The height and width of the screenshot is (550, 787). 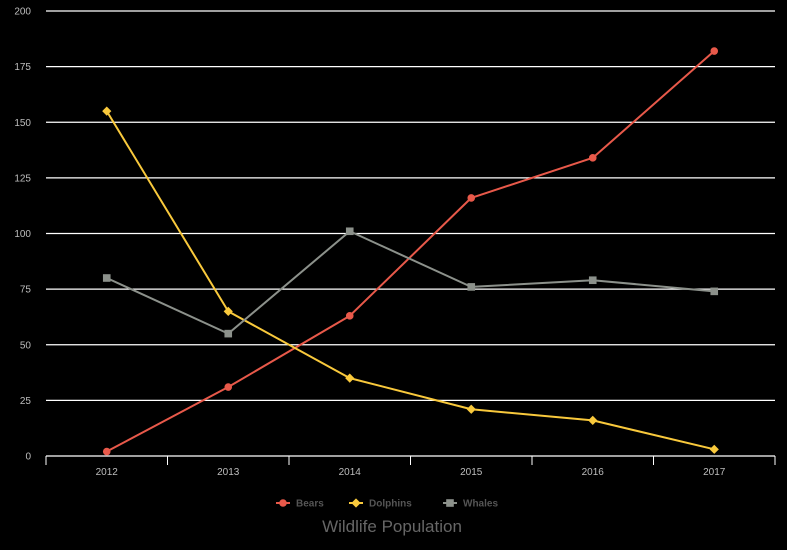 I want to click on y-tick-label: 200, so click(x=22, y=12).